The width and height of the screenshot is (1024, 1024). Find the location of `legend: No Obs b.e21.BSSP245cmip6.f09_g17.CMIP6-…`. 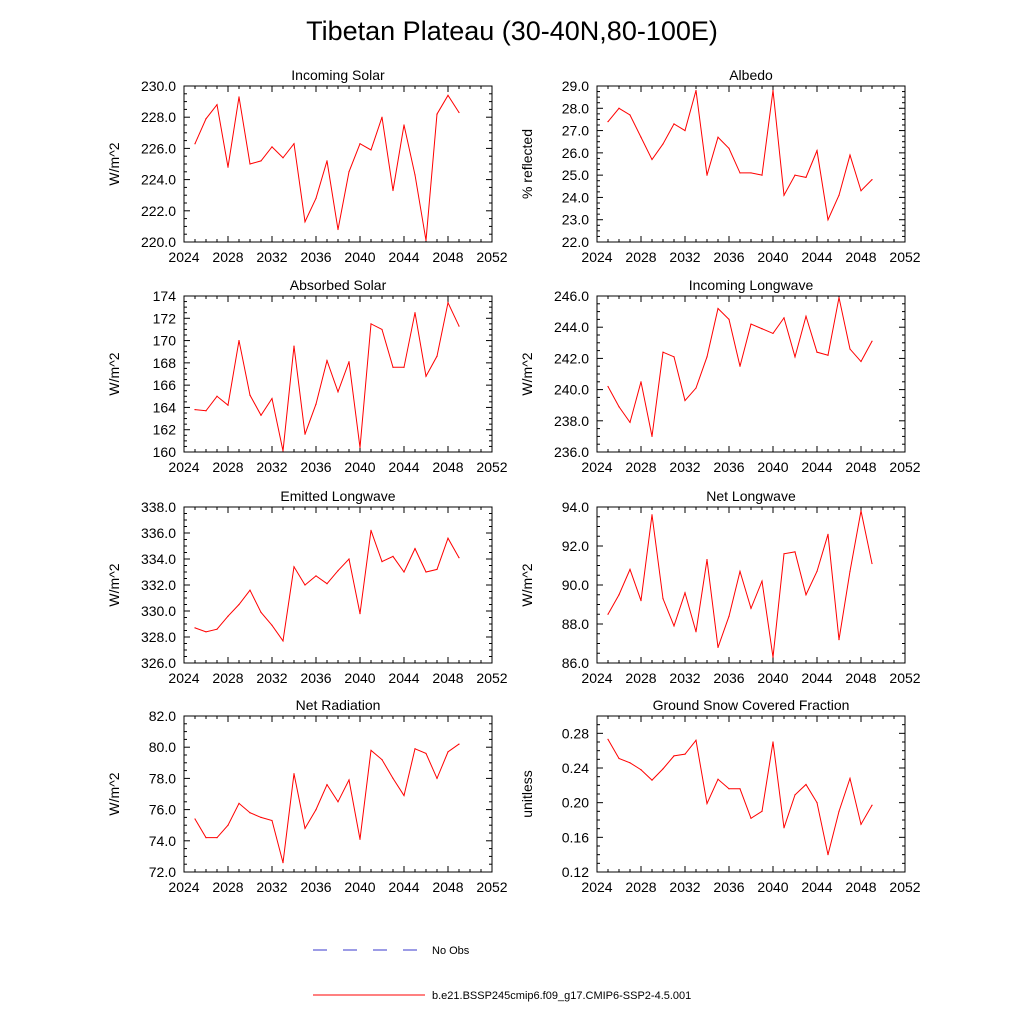

legend: No Obs b.e21.BSSP245cmip6.f09_g17.CMIP6-… is located at coordinates (502, 973).